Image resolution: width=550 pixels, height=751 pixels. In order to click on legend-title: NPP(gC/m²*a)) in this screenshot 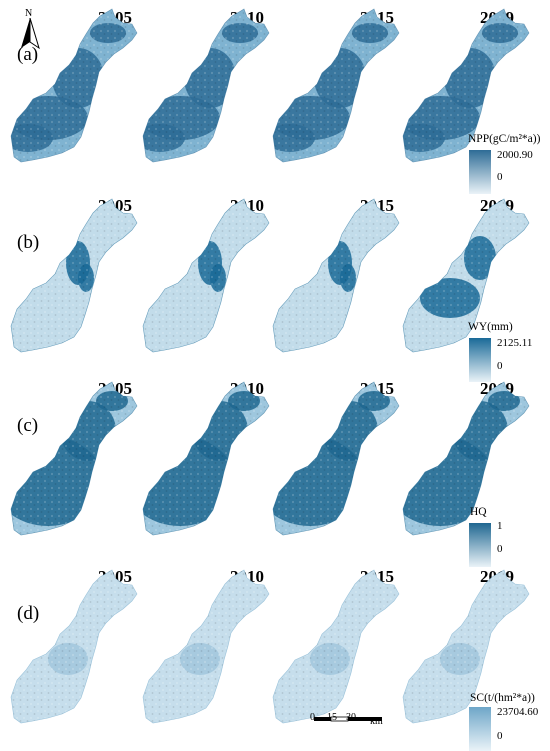, I will do `click(504, 139)`.